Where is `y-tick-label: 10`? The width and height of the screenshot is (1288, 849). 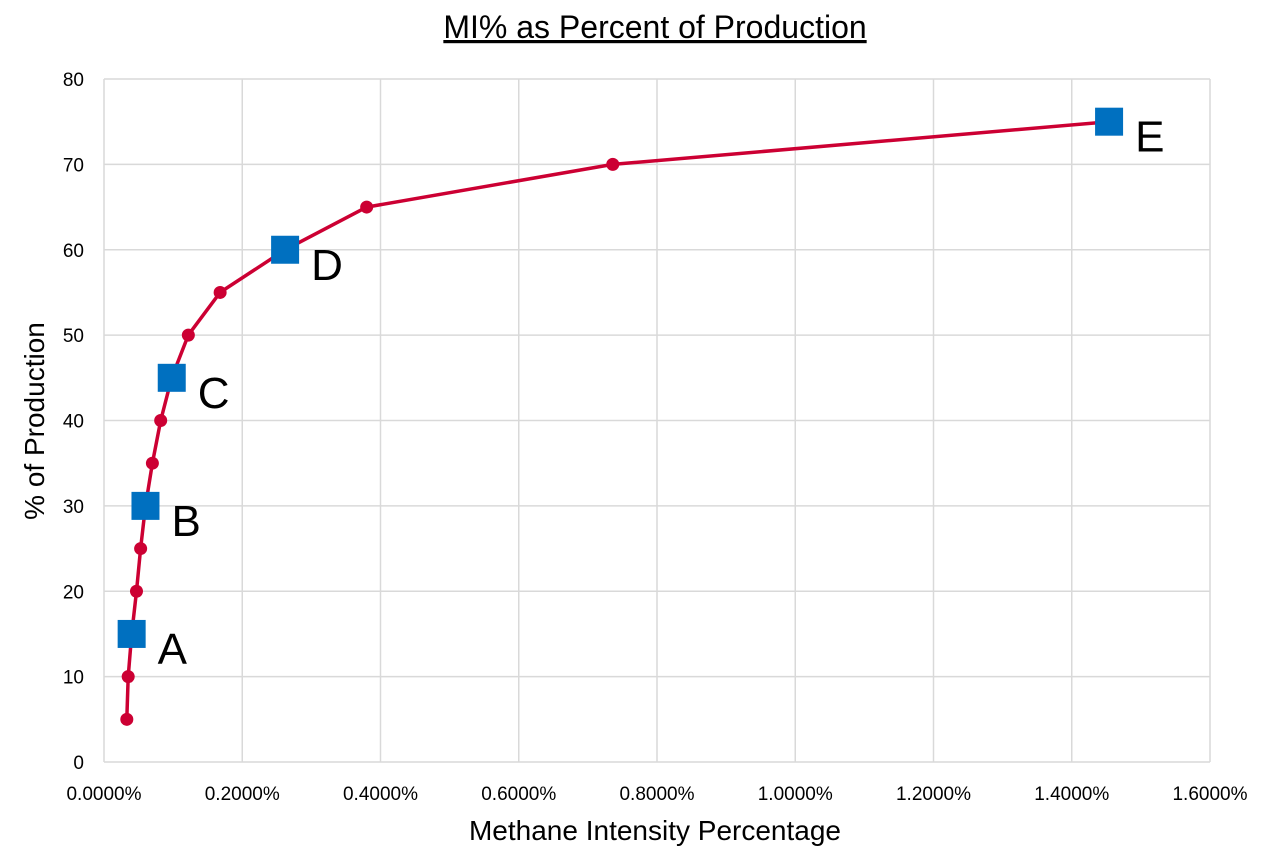
y-tick-label: 10 is located at coordinates (73, 678).